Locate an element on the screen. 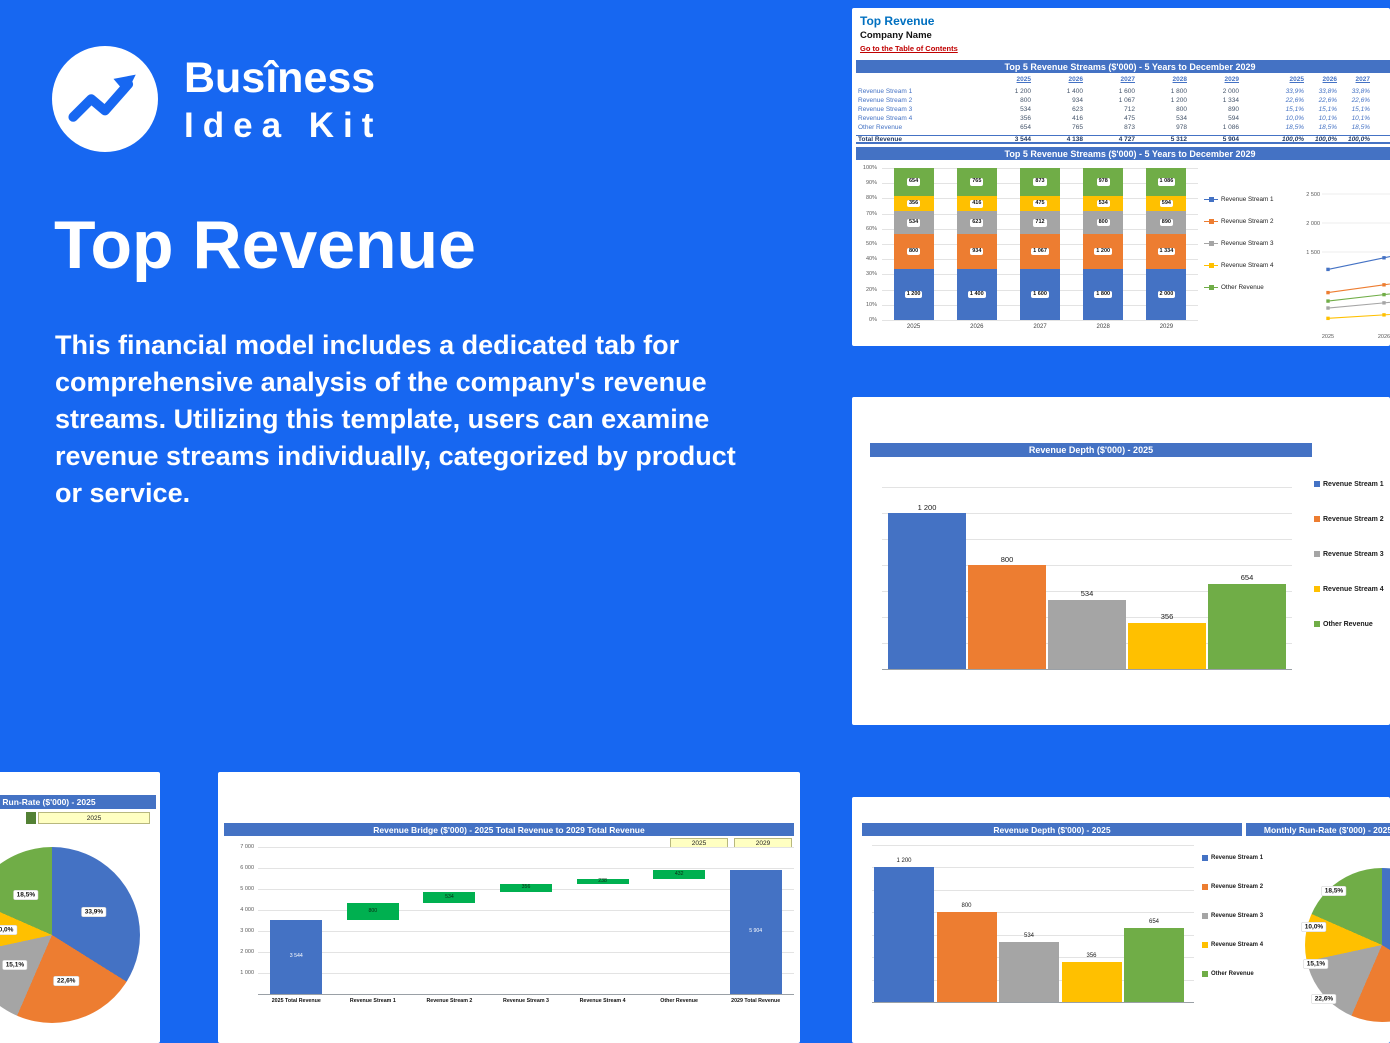 This screenshot has height=1043, width=1390. svg-text: 1 500 is located at coordinates (1313, 253).